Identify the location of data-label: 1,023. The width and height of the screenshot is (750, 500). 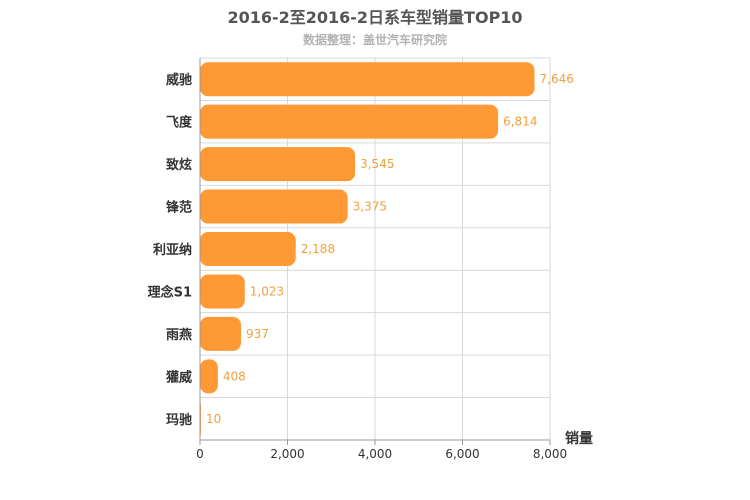
(267, 291).